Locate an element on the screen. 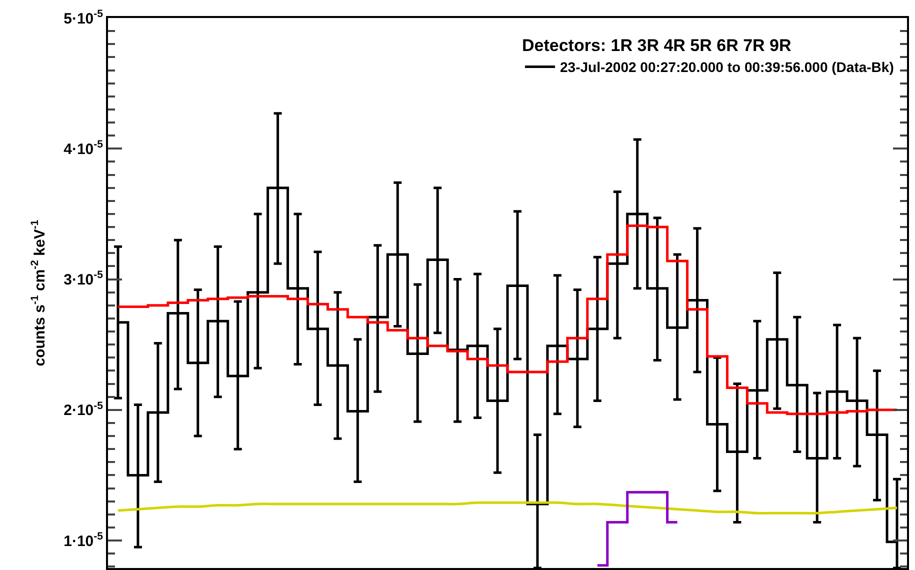 This screenshot has width=915, height=570. y-tick-label: 2·10$^{-5}$ is located at coordinates (84, 410).